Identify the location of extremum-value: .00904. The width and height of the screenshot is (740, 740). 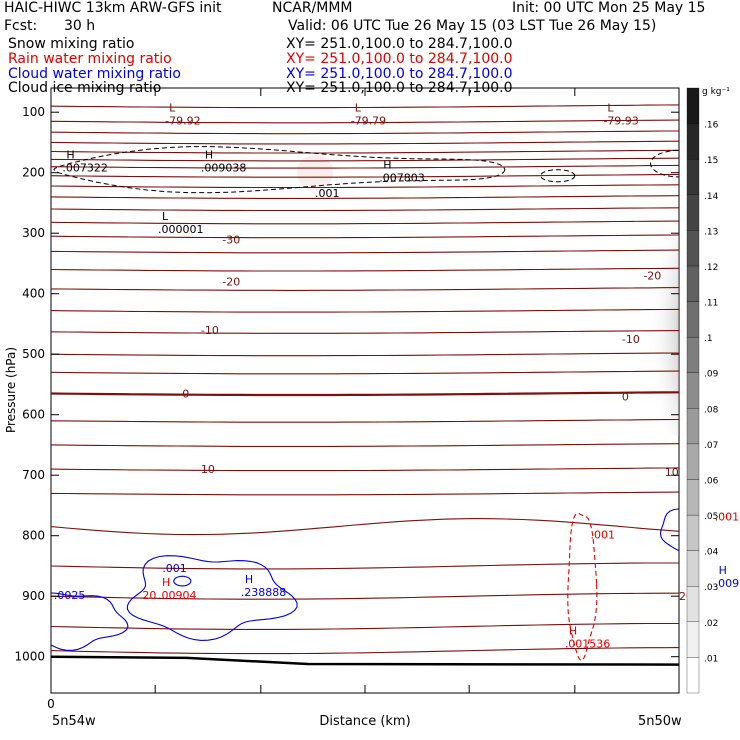
(177, 595).